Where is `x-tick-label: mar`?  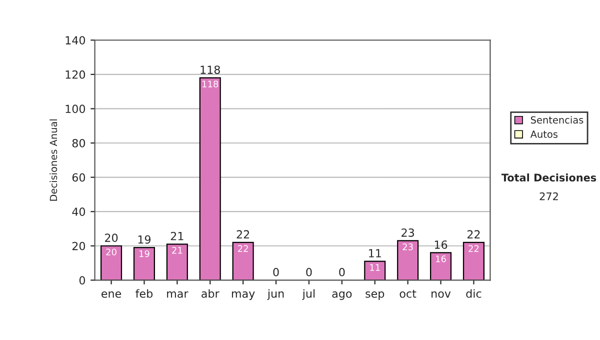
x-tick-label: mar is located at coordinates (177, 294).